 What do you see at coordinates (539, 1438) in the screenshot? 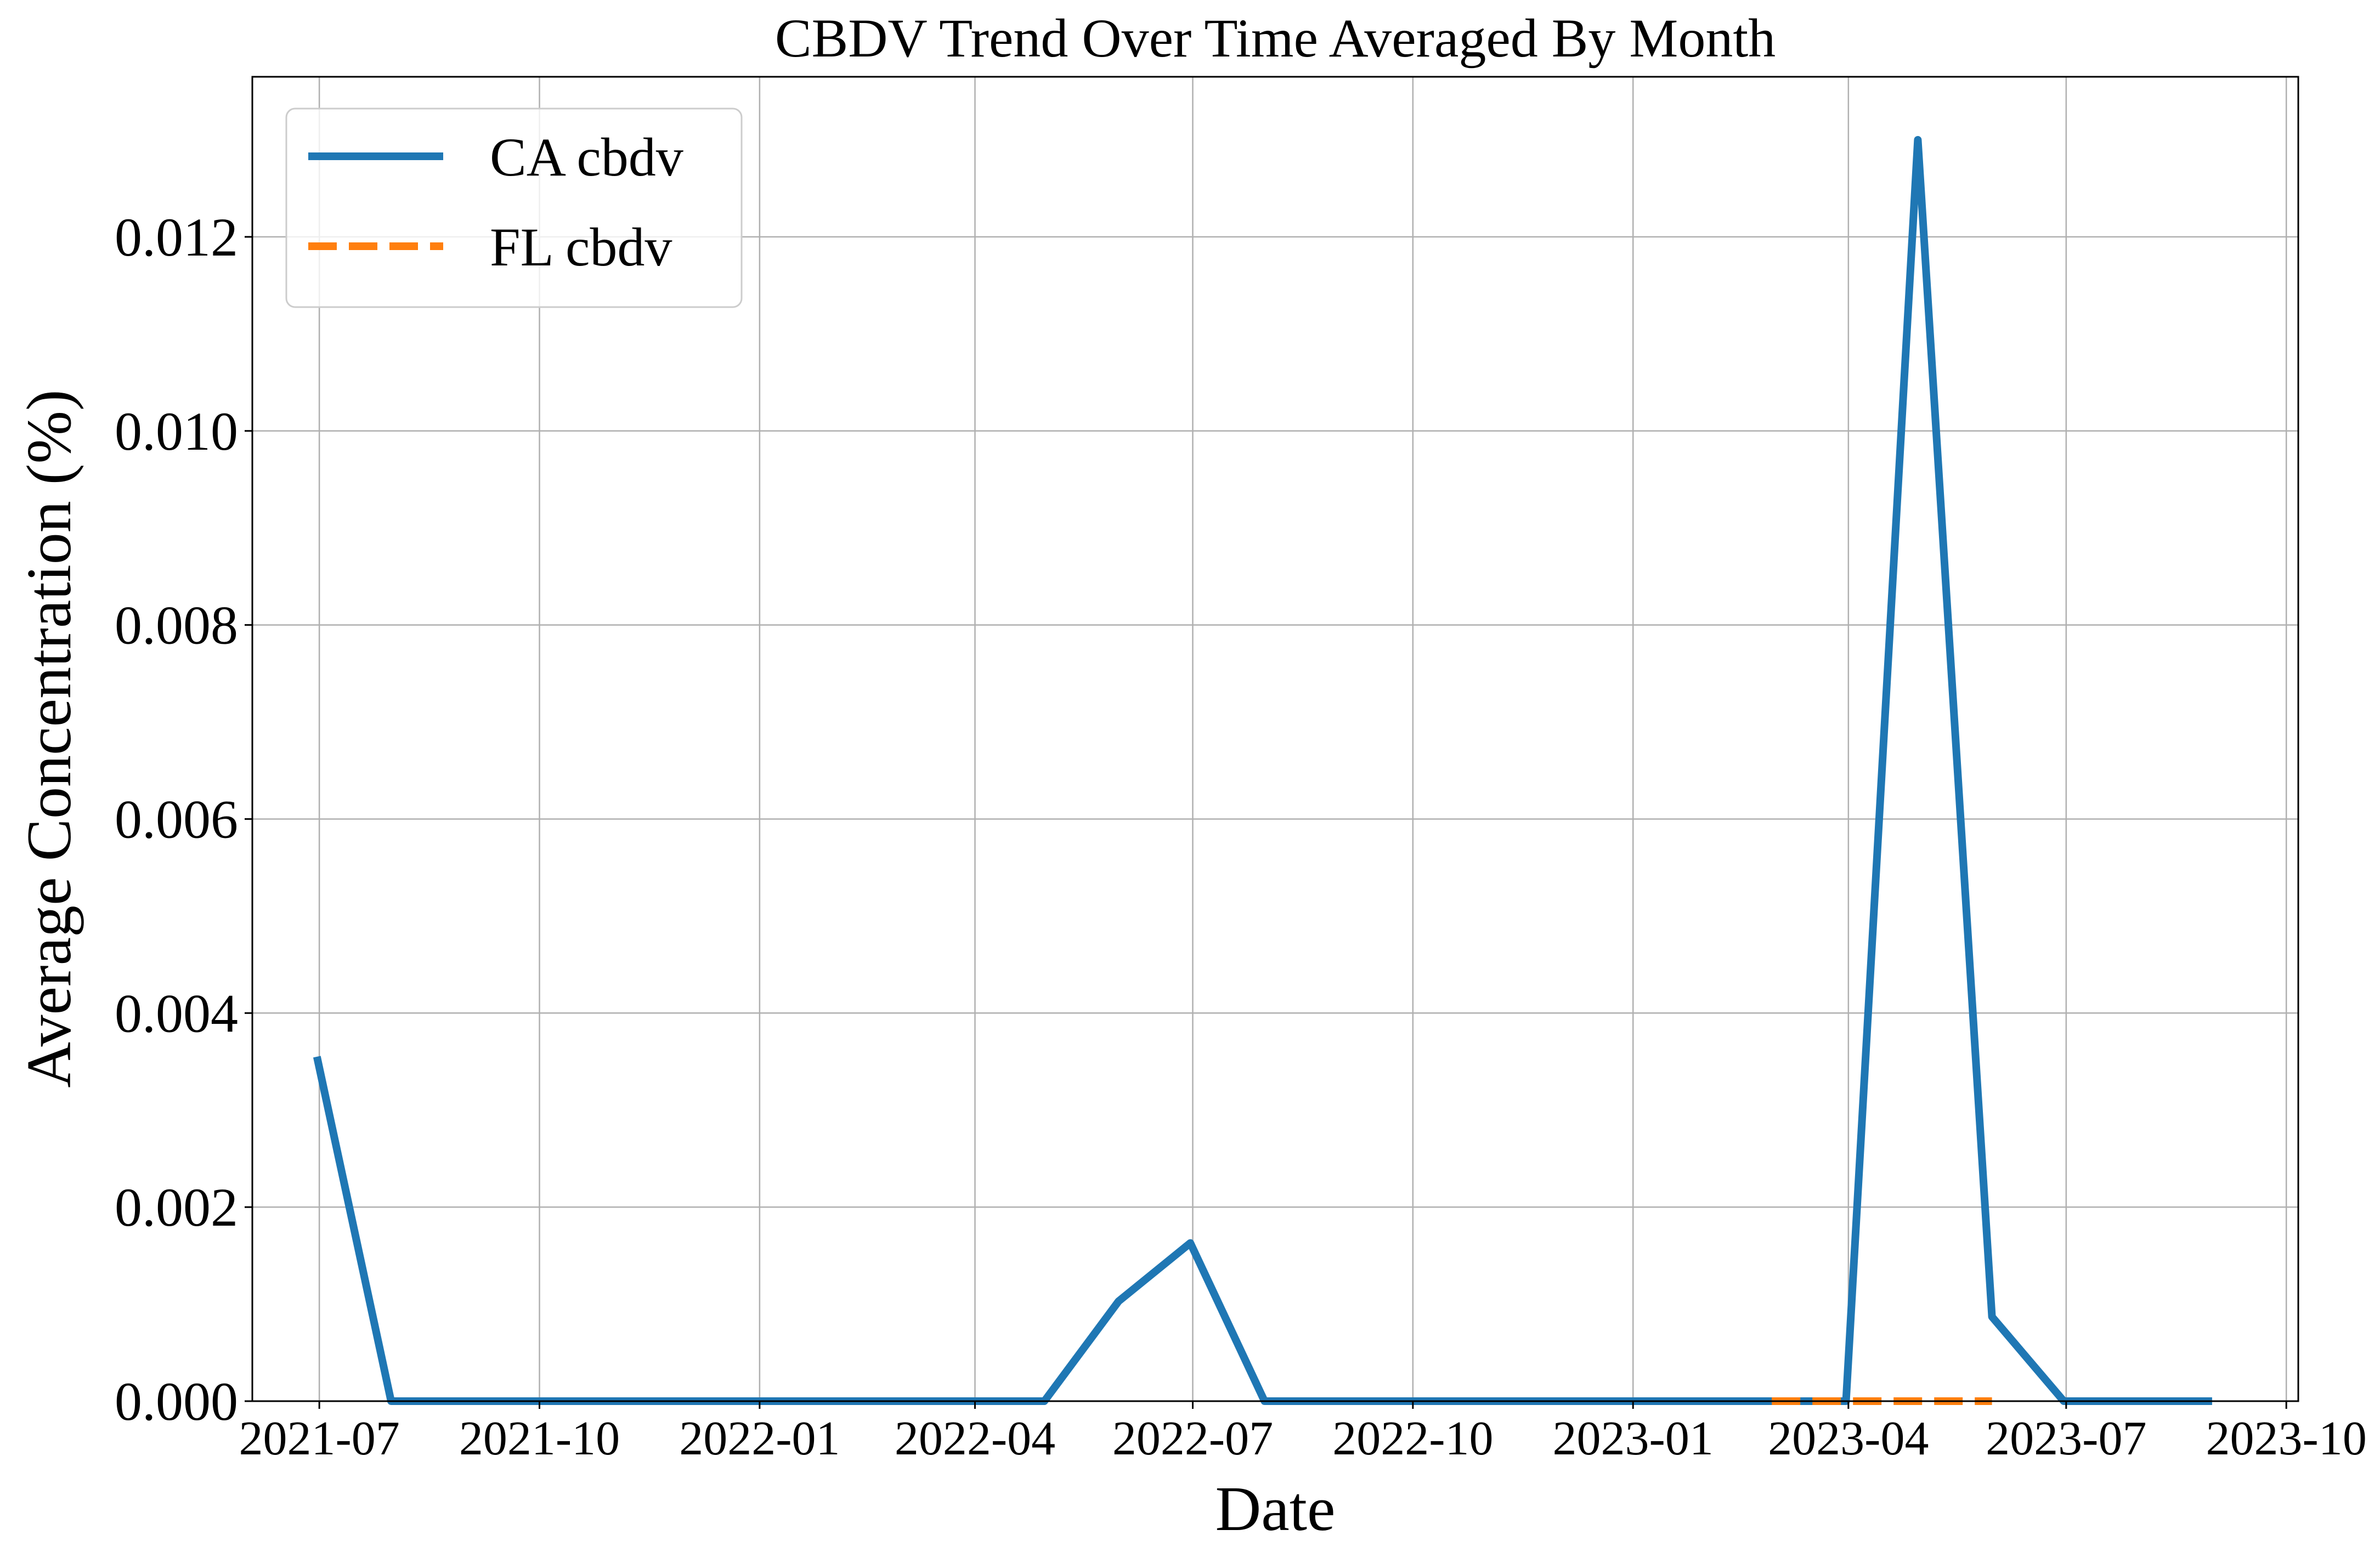
I see `x-tick-label: 2021-10` at bounding box center [539, 1438].